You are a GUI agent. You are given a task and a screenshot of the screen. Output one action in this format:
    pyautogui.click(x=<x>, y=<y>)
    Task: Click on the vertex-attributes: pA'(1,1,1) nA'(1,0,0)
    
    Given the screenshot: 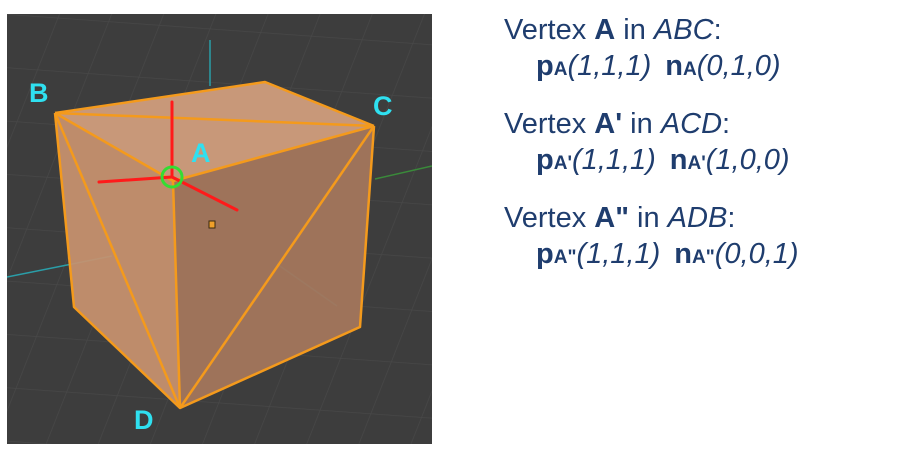 What is the action you would take?
    pyautogui.click(x=701, y=162)
    